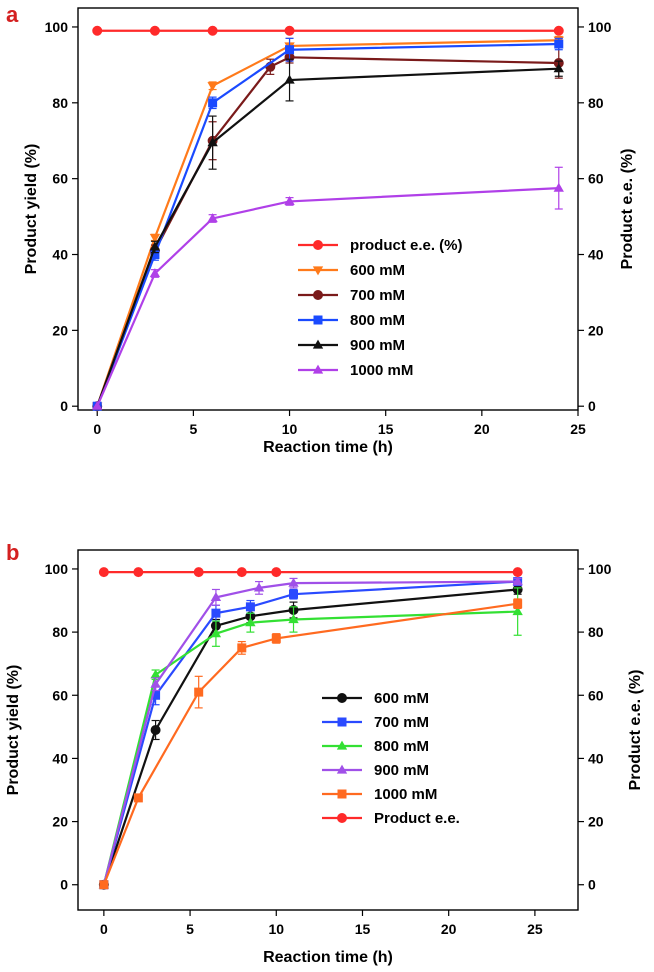  I want to click on y-tick-label: 80, so click(60, 103).